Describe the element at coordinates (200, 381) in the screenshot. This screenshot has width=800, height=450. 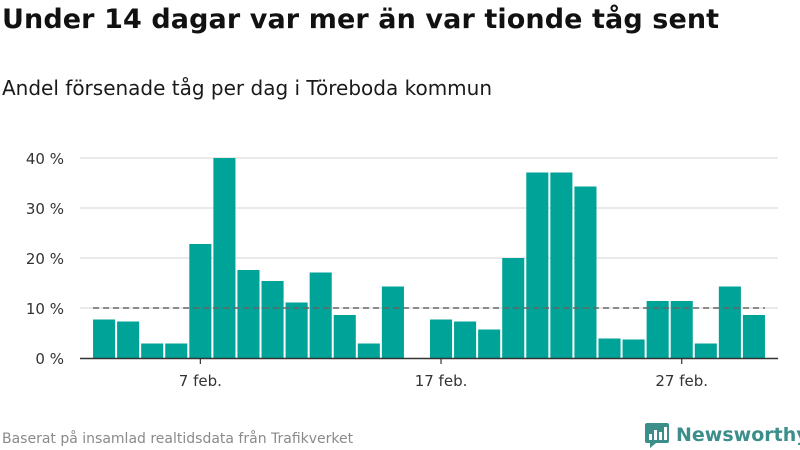
I see `x-tick-label: 7 feb.` at that location.